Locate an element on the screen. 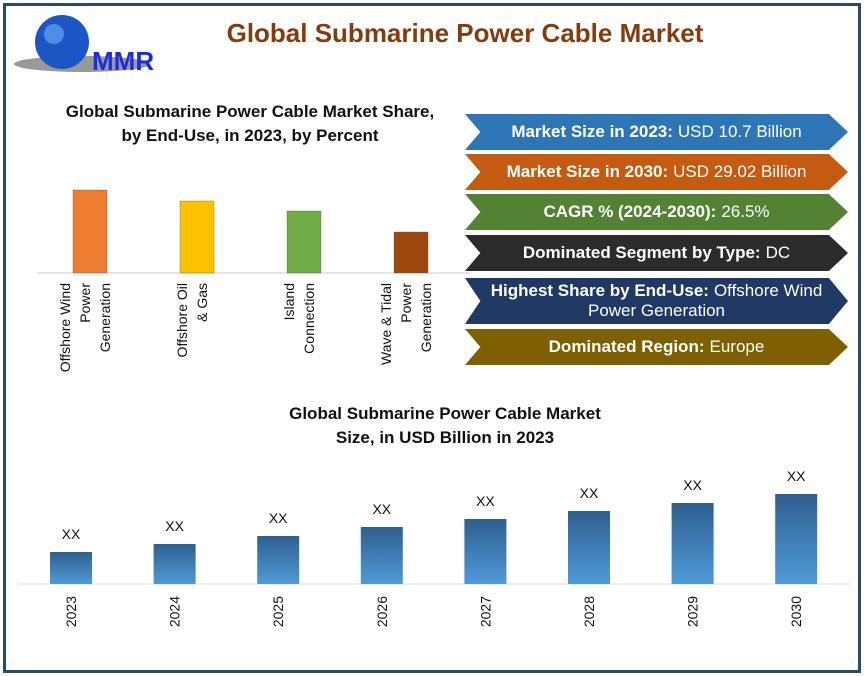 This screenshot has width=864, height=676. enduse-category-label: Island is located at coordinates (289, 301).